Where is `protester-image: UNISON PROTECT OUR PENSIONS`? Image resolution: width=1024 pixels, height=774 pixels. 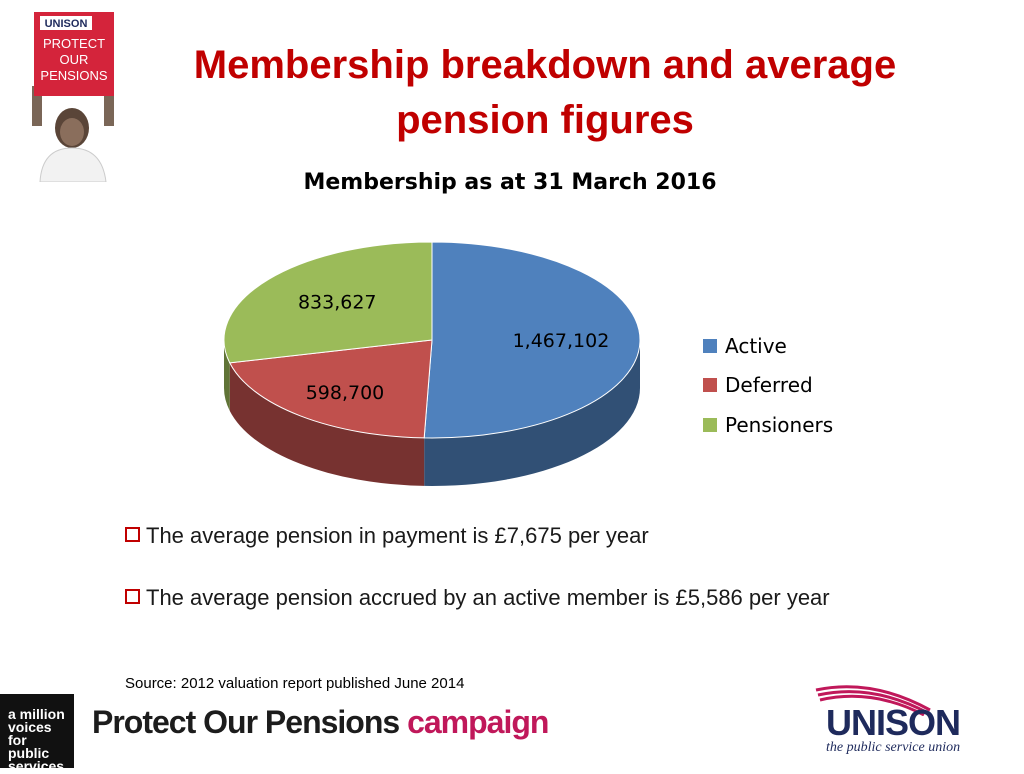 protester-image: UNISON PROTECT OUR PENSIONS is located at coordinates (73, 95).